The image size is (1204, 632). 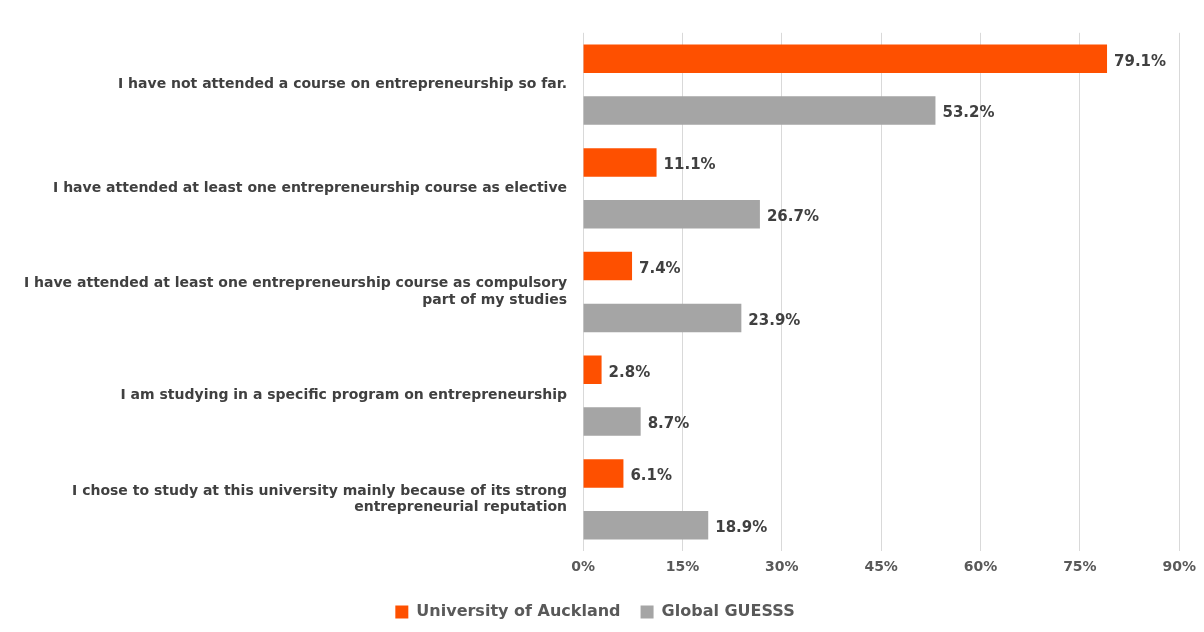 I want to click on x-tick-label: 75%, so click(x=1080, y=566).